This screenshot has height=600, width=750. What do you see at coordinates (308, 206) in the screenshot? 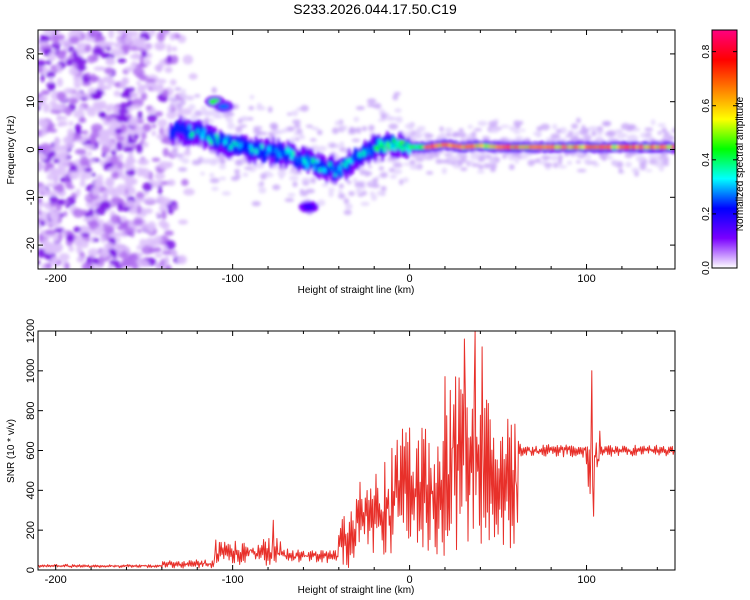
I see `spectrogram-patch-core` at bounding box center [308, 206].